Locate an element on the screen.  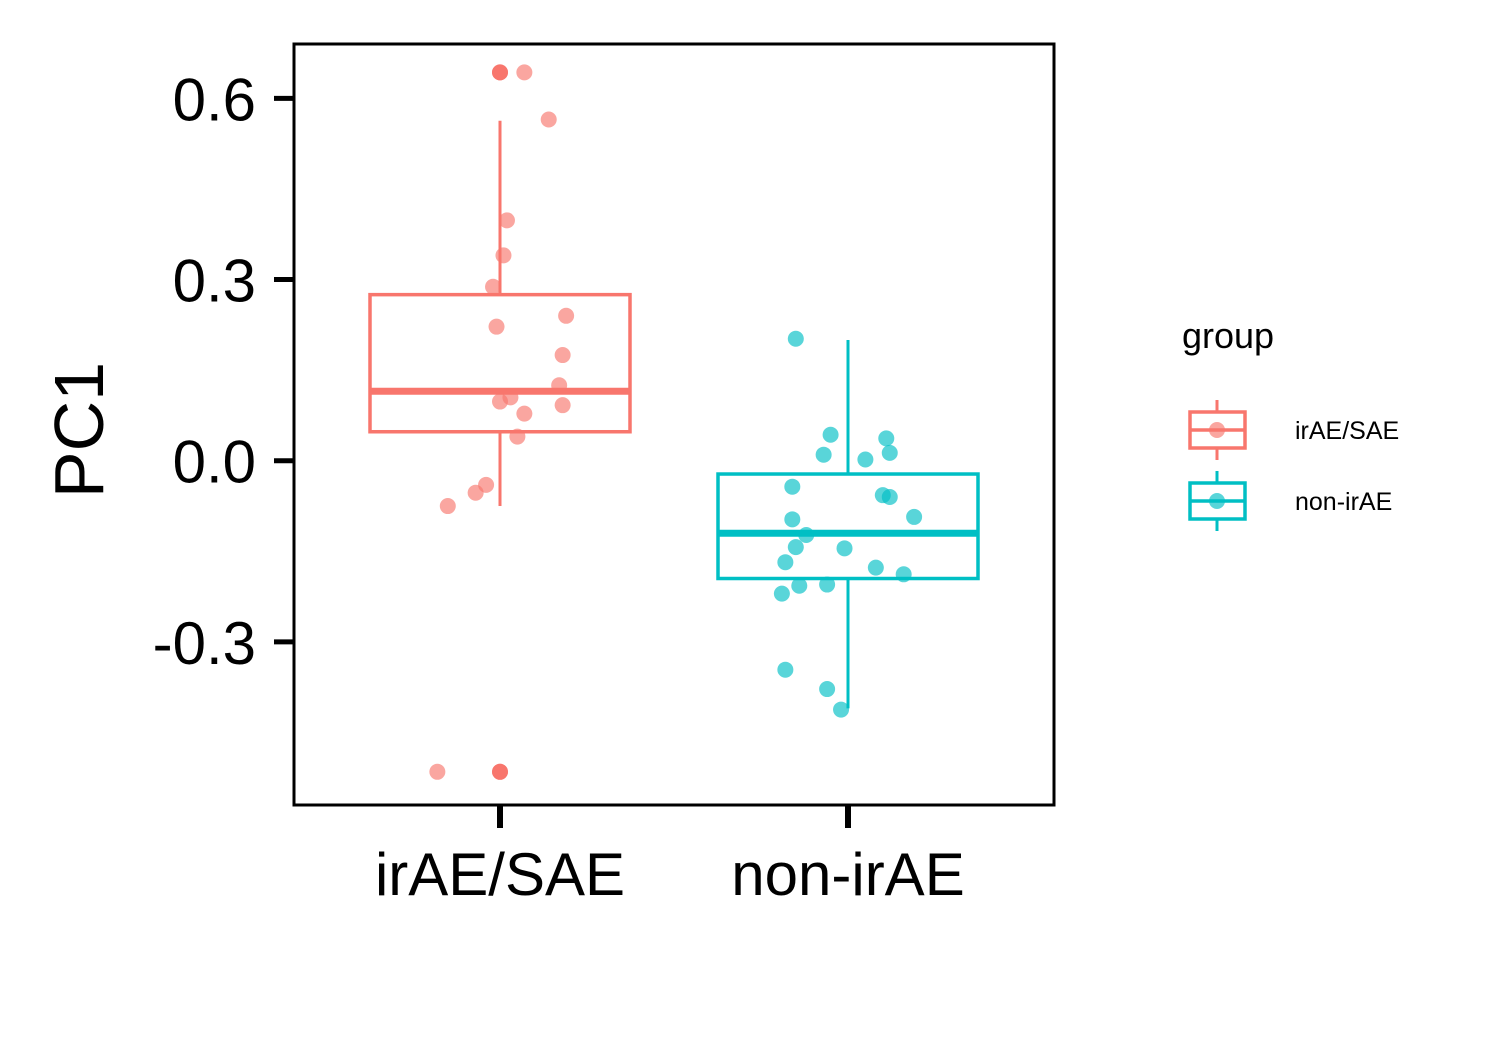
legend-title: group is located at coordinates (1228, 335).